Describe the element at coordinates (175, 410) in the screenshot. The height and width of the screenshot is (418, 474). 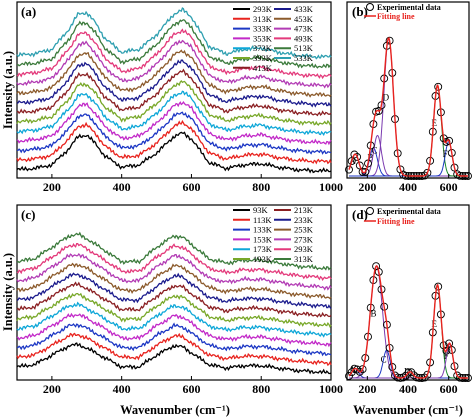
I see `panel-c-xlabel: Wavenumber (cm⁻¹)` at that location.